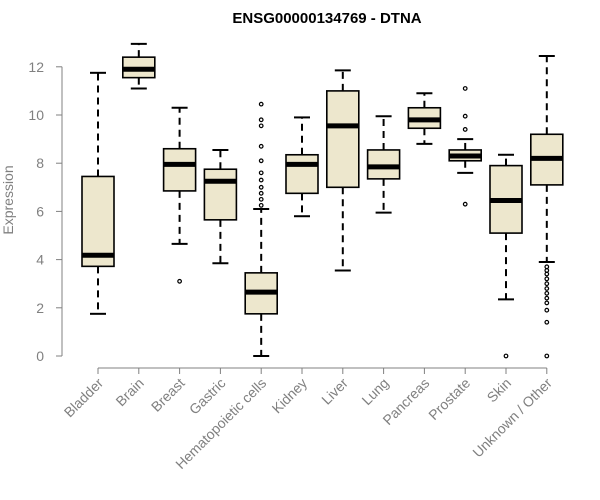  I want to click on box-skin, so click(506, 256).